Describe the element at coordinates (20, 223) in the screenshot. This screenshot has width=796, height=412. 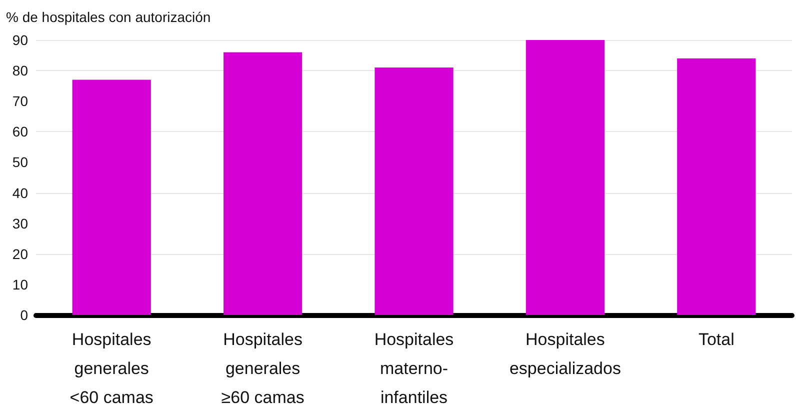
I see `y-tick-label: 30` at that location.